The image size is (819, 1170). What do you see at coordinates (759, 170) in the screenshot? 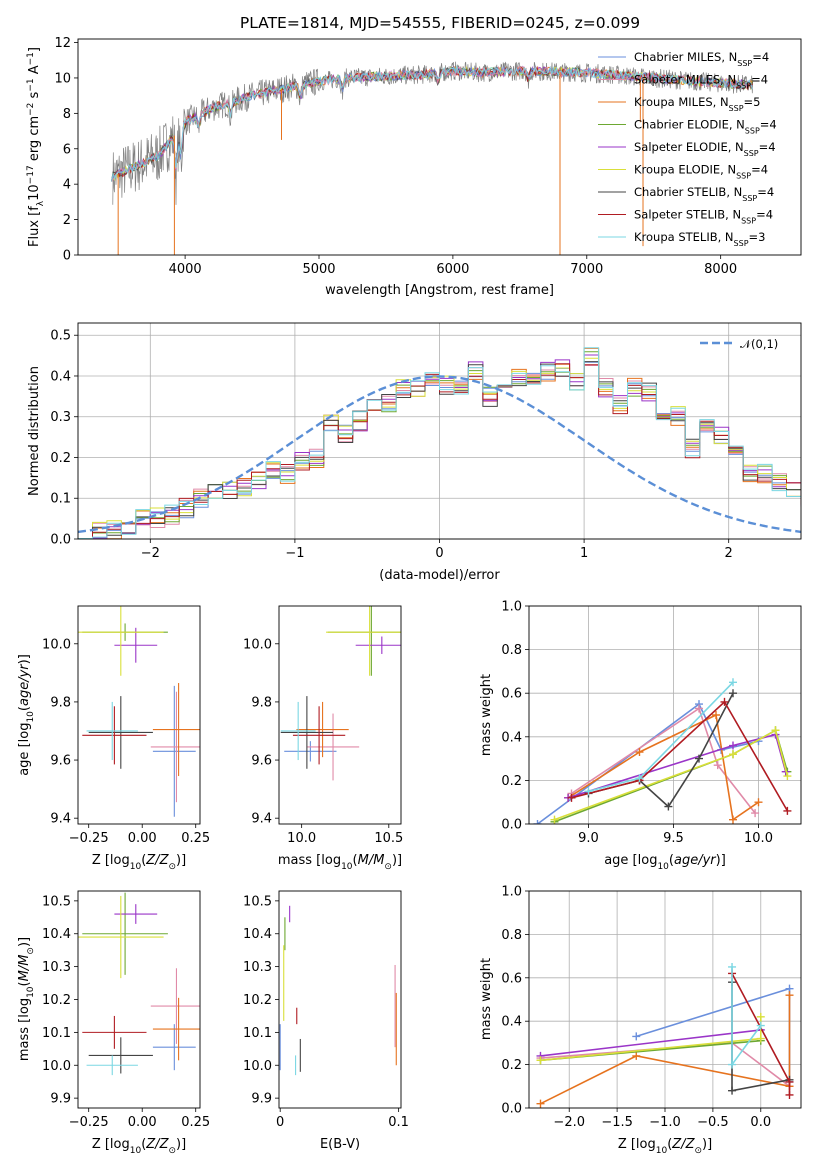
I see `legend-n: =4` at bounding box center [759, 170].